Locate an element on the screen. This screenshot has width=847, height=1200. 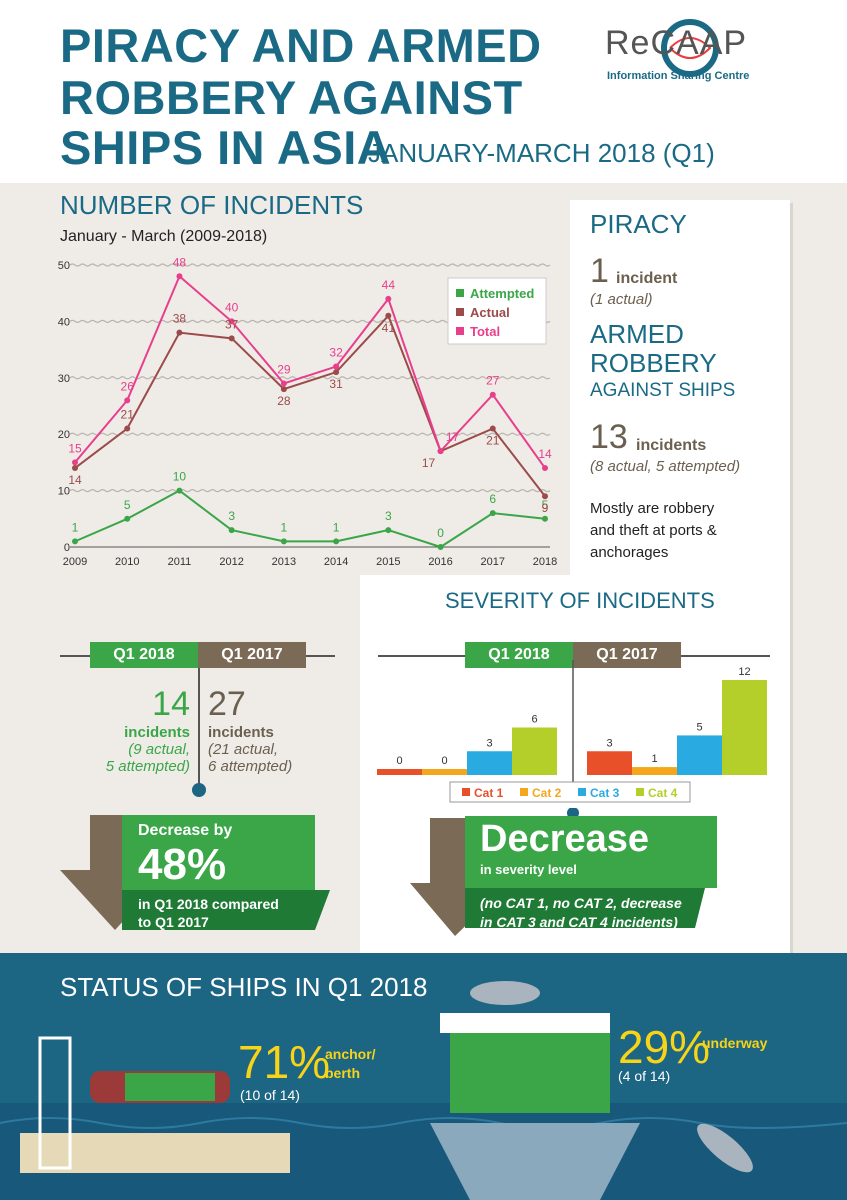
incidents-title: NUMBER OF INCIDENTS is located at coordinates (212, 205).